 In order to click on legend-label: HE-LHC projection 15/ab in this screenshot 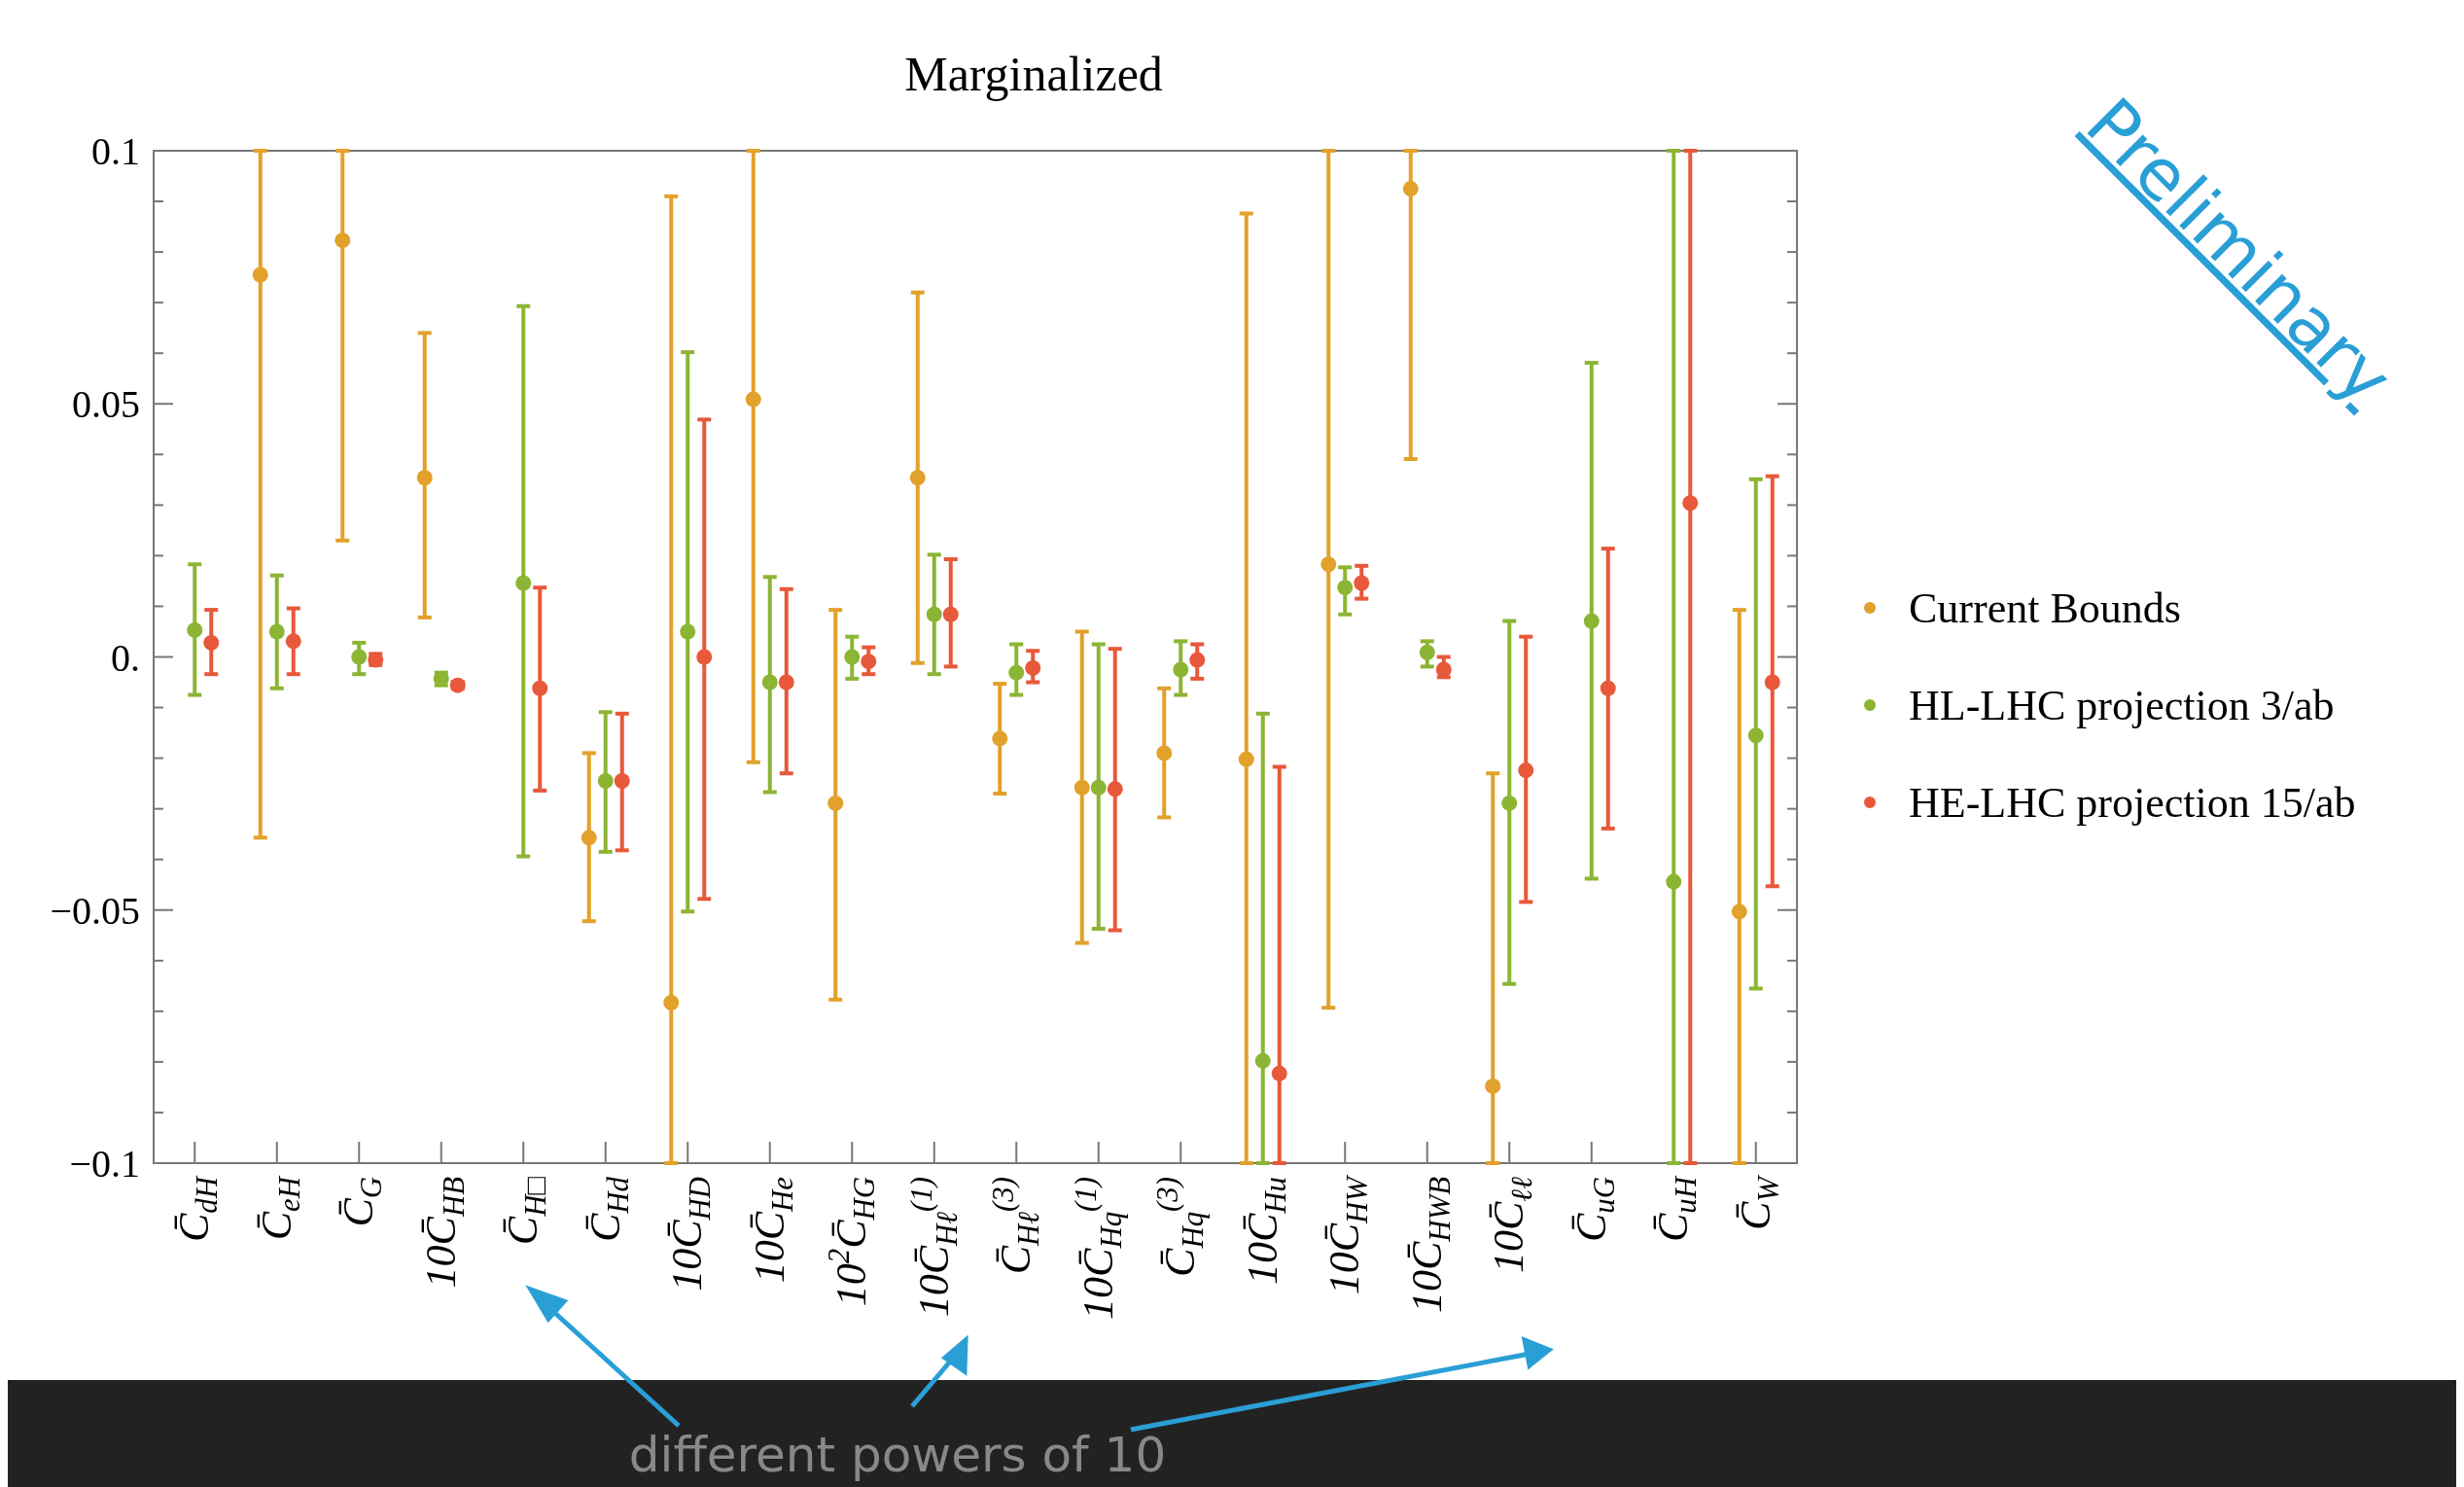, I will do `click(2132, 803)`.